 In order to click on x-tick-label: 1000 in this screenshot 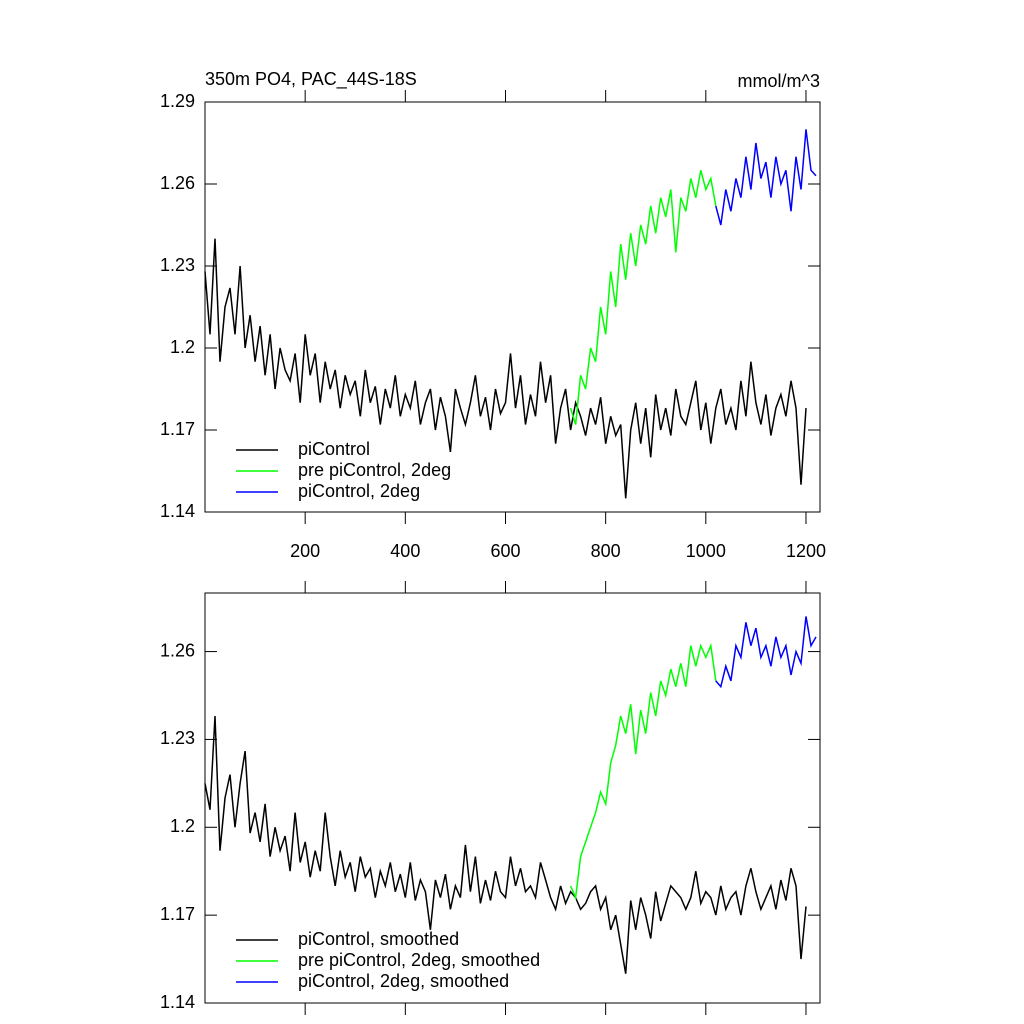, I will do `click(706, 551)`.